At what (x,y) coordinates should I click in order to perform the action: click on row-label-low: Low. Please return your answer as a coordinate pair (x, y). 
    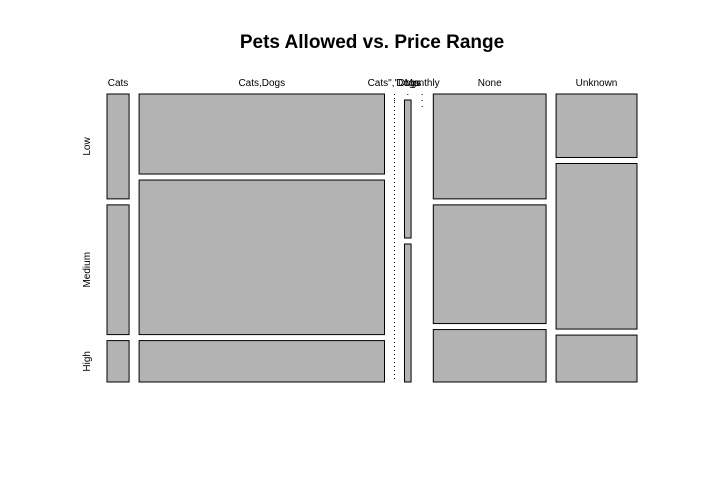
    Looking at the image, I should click on (87, 145).